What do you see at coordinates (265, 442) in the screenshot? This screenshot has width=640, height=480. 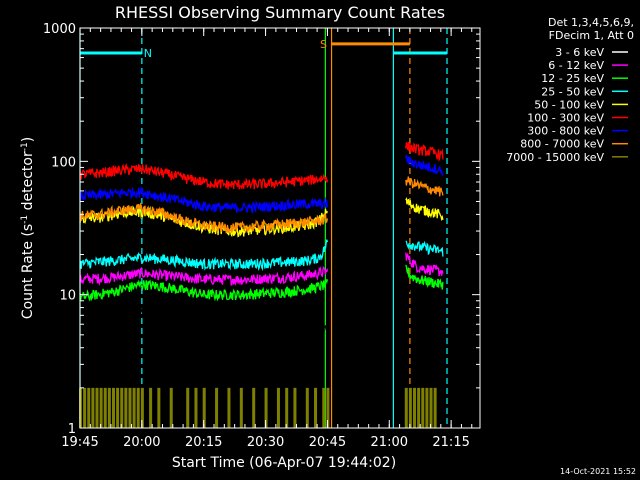 I see `x-tick-label: 20:30` at bounding box center [265, 442].